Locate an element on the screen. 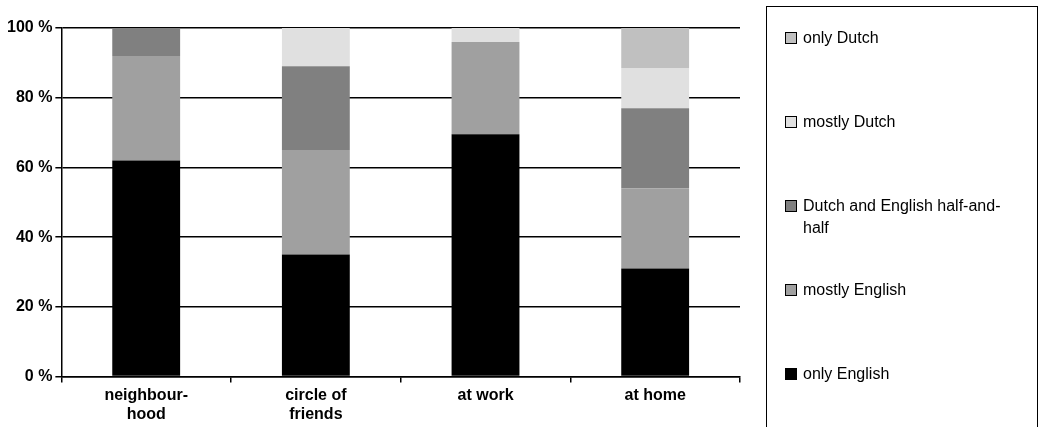 Image resolution: width=1044 pixels, height=427 pixels. y-tick-label: 60 % is located at coordinates (34, 166).